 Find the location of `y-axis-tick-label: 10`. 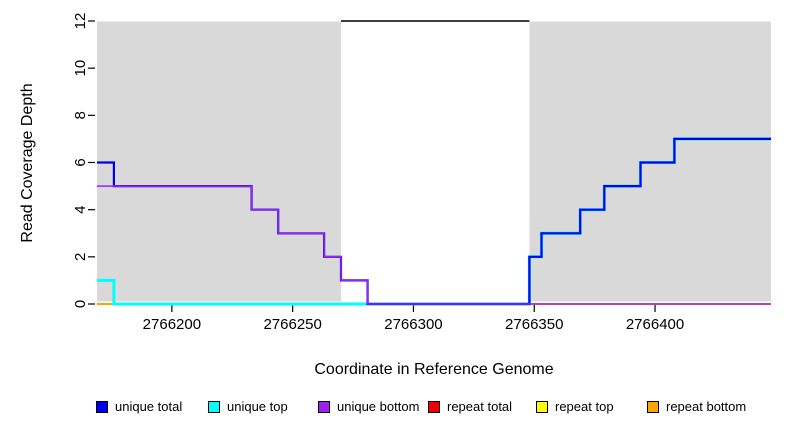

y-axis-tick-label: 10 is located at coordinates (80, 68).